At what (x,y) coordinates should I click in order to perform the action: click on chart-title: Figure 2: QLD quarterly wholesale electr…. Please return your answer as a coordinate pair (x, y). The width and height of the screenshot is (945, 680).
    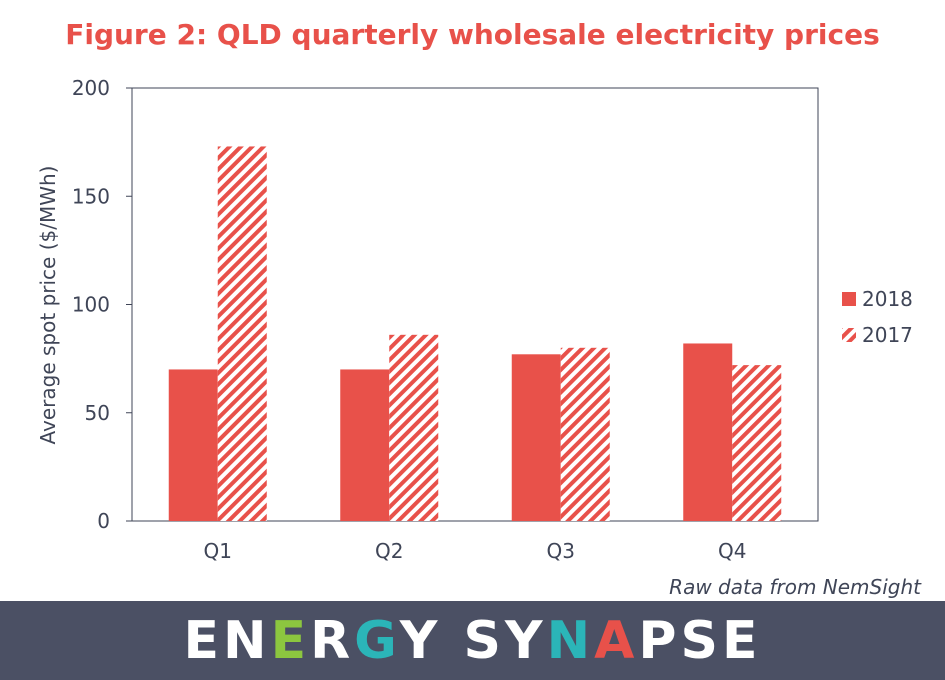
    Looking at the image, I should click on (472, 34).